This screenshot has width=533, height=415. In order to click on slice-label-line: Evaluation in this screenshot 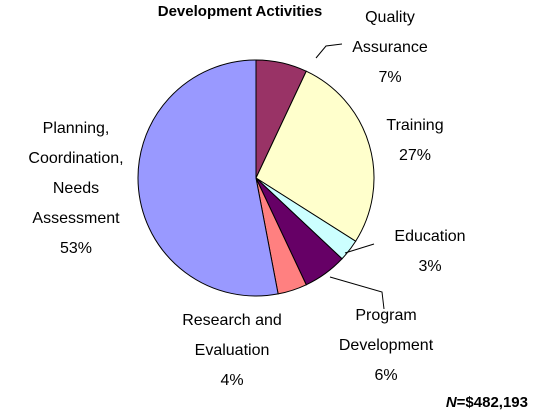, I will do `click(232, 350)`.